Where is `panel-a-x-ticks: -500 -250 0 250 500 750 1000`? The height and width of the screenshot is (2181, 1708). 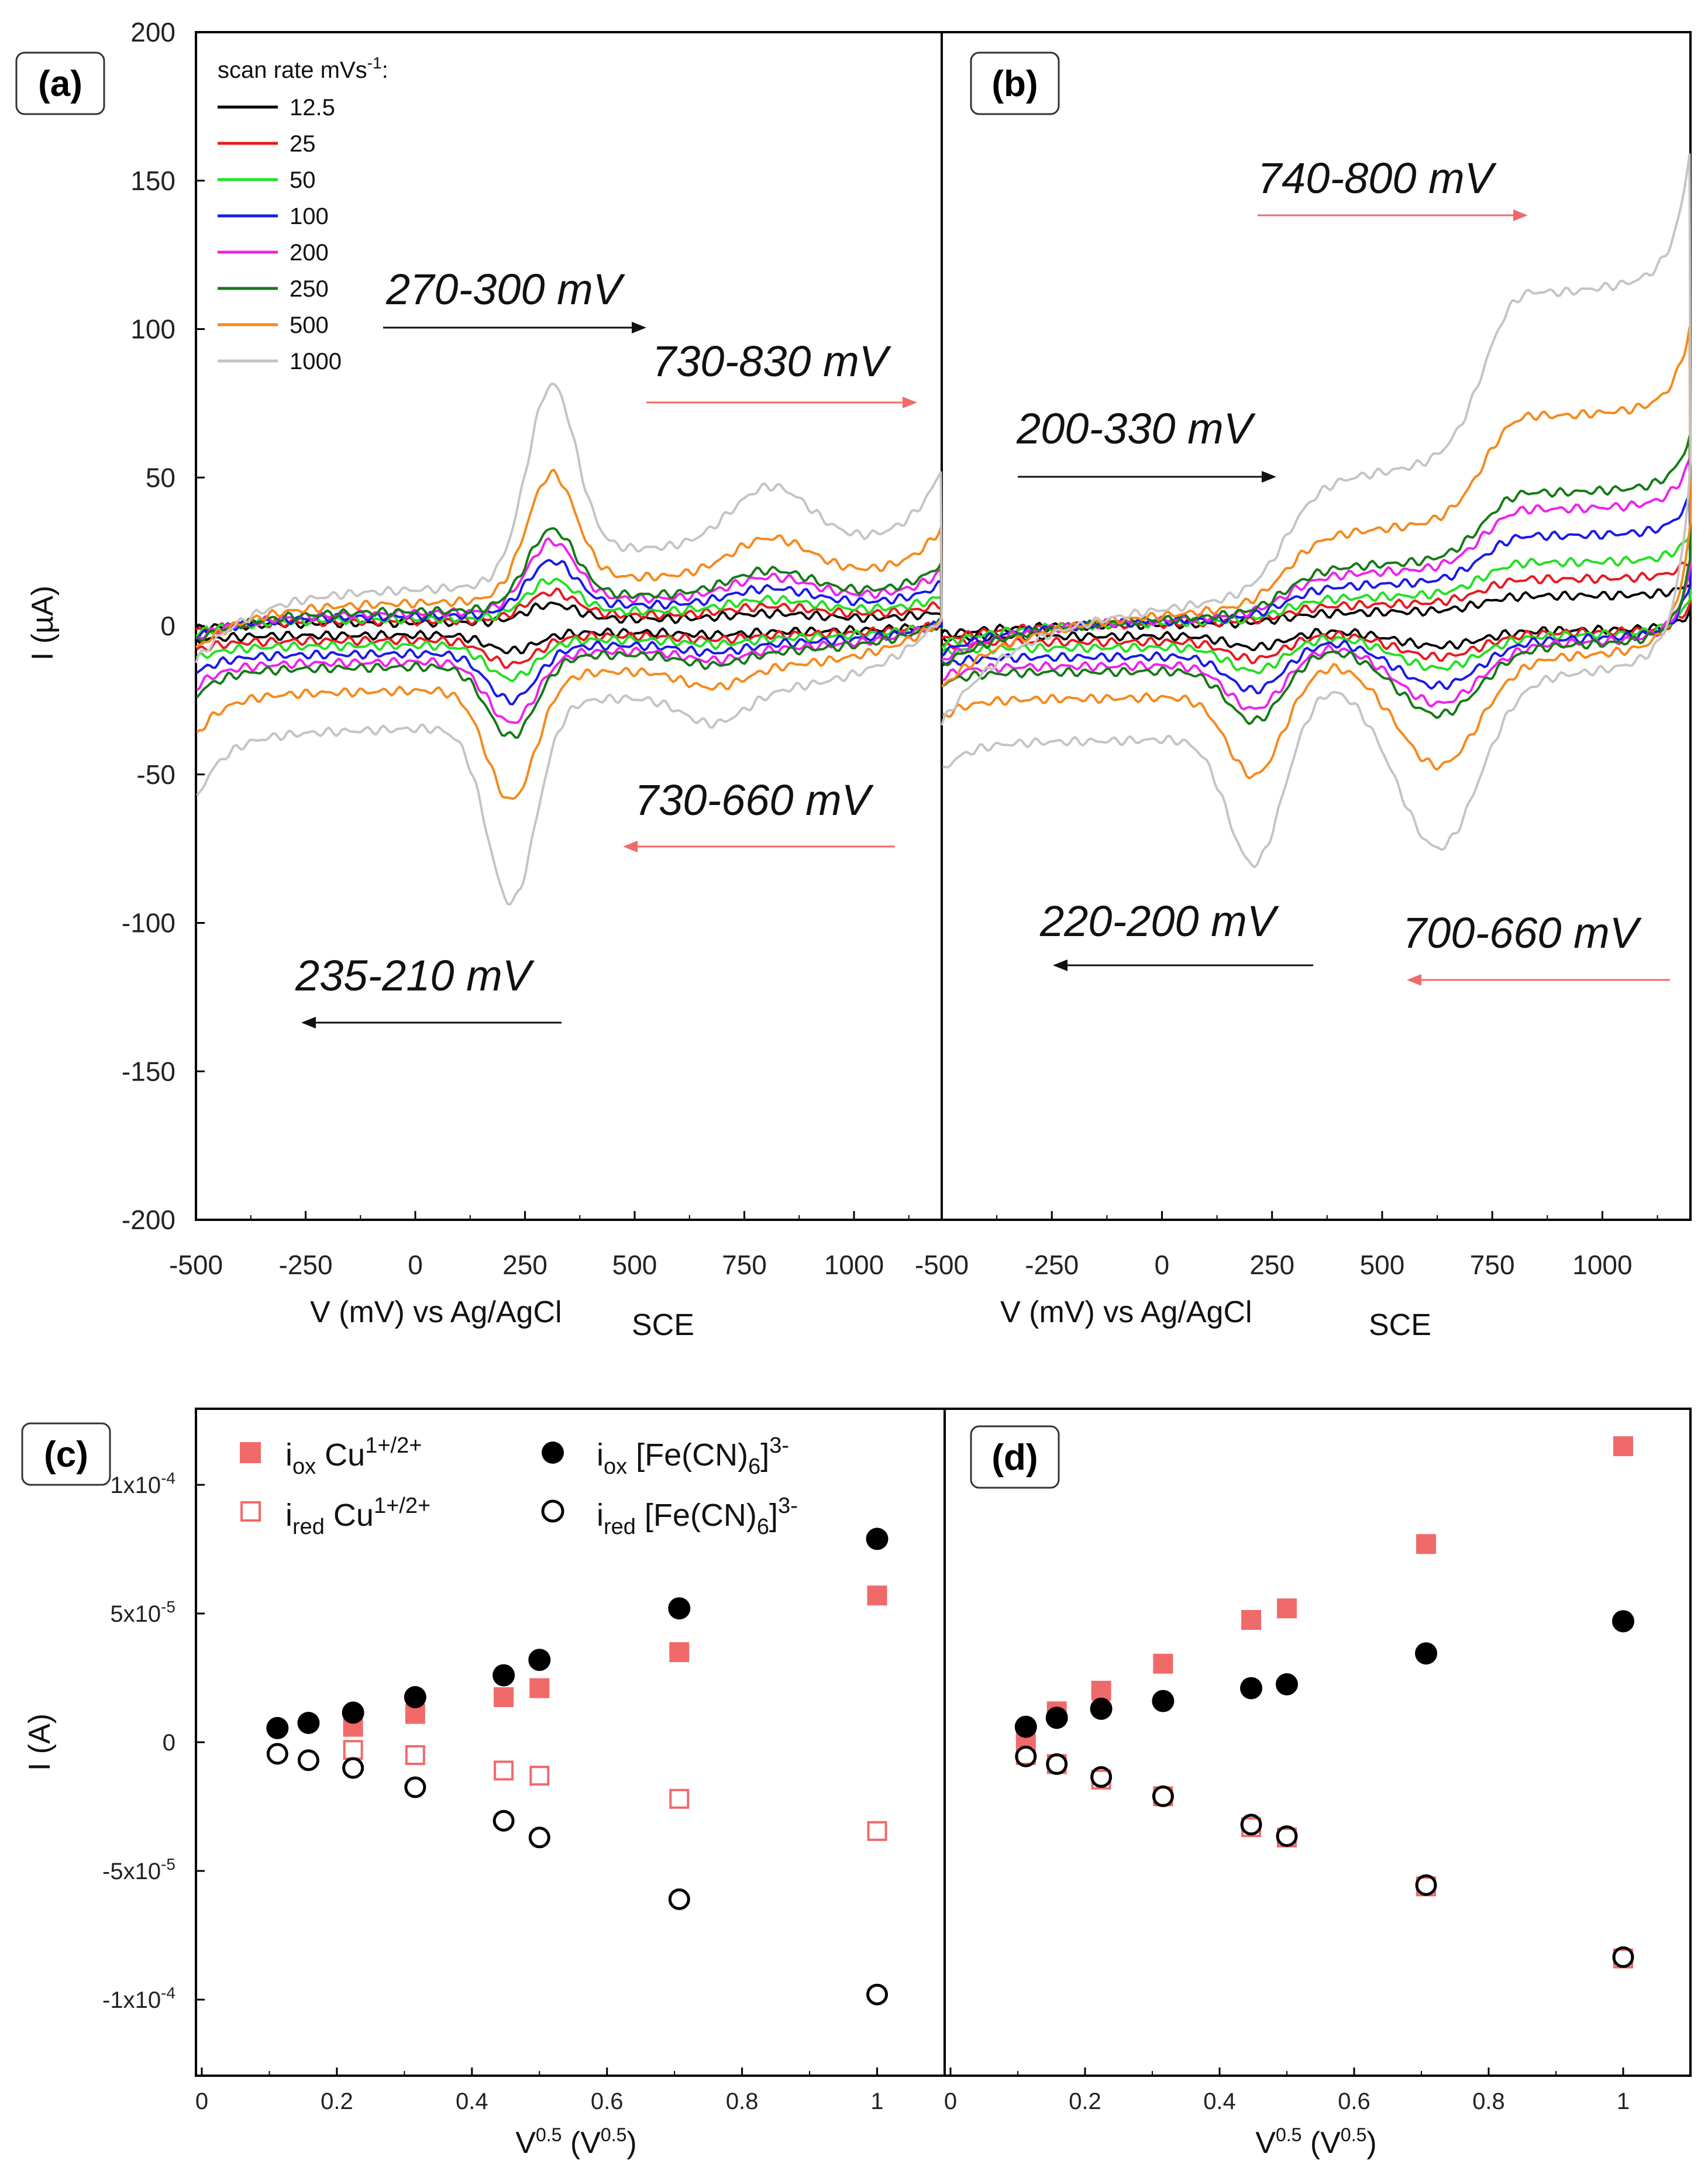 panel-a-x-ticks: -500 -250 0 250 500 750 1000 is located at coordinates (539, 1245).